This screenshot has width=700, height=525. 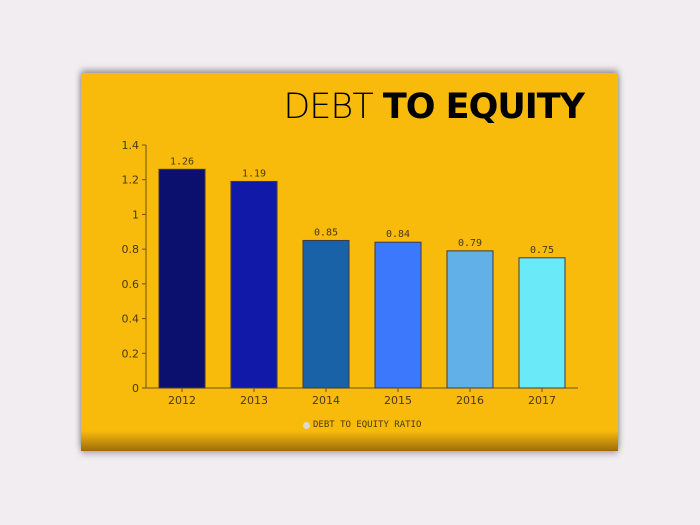 I want to click on y-tick-label: 0.6, so click(x=131, y=284).